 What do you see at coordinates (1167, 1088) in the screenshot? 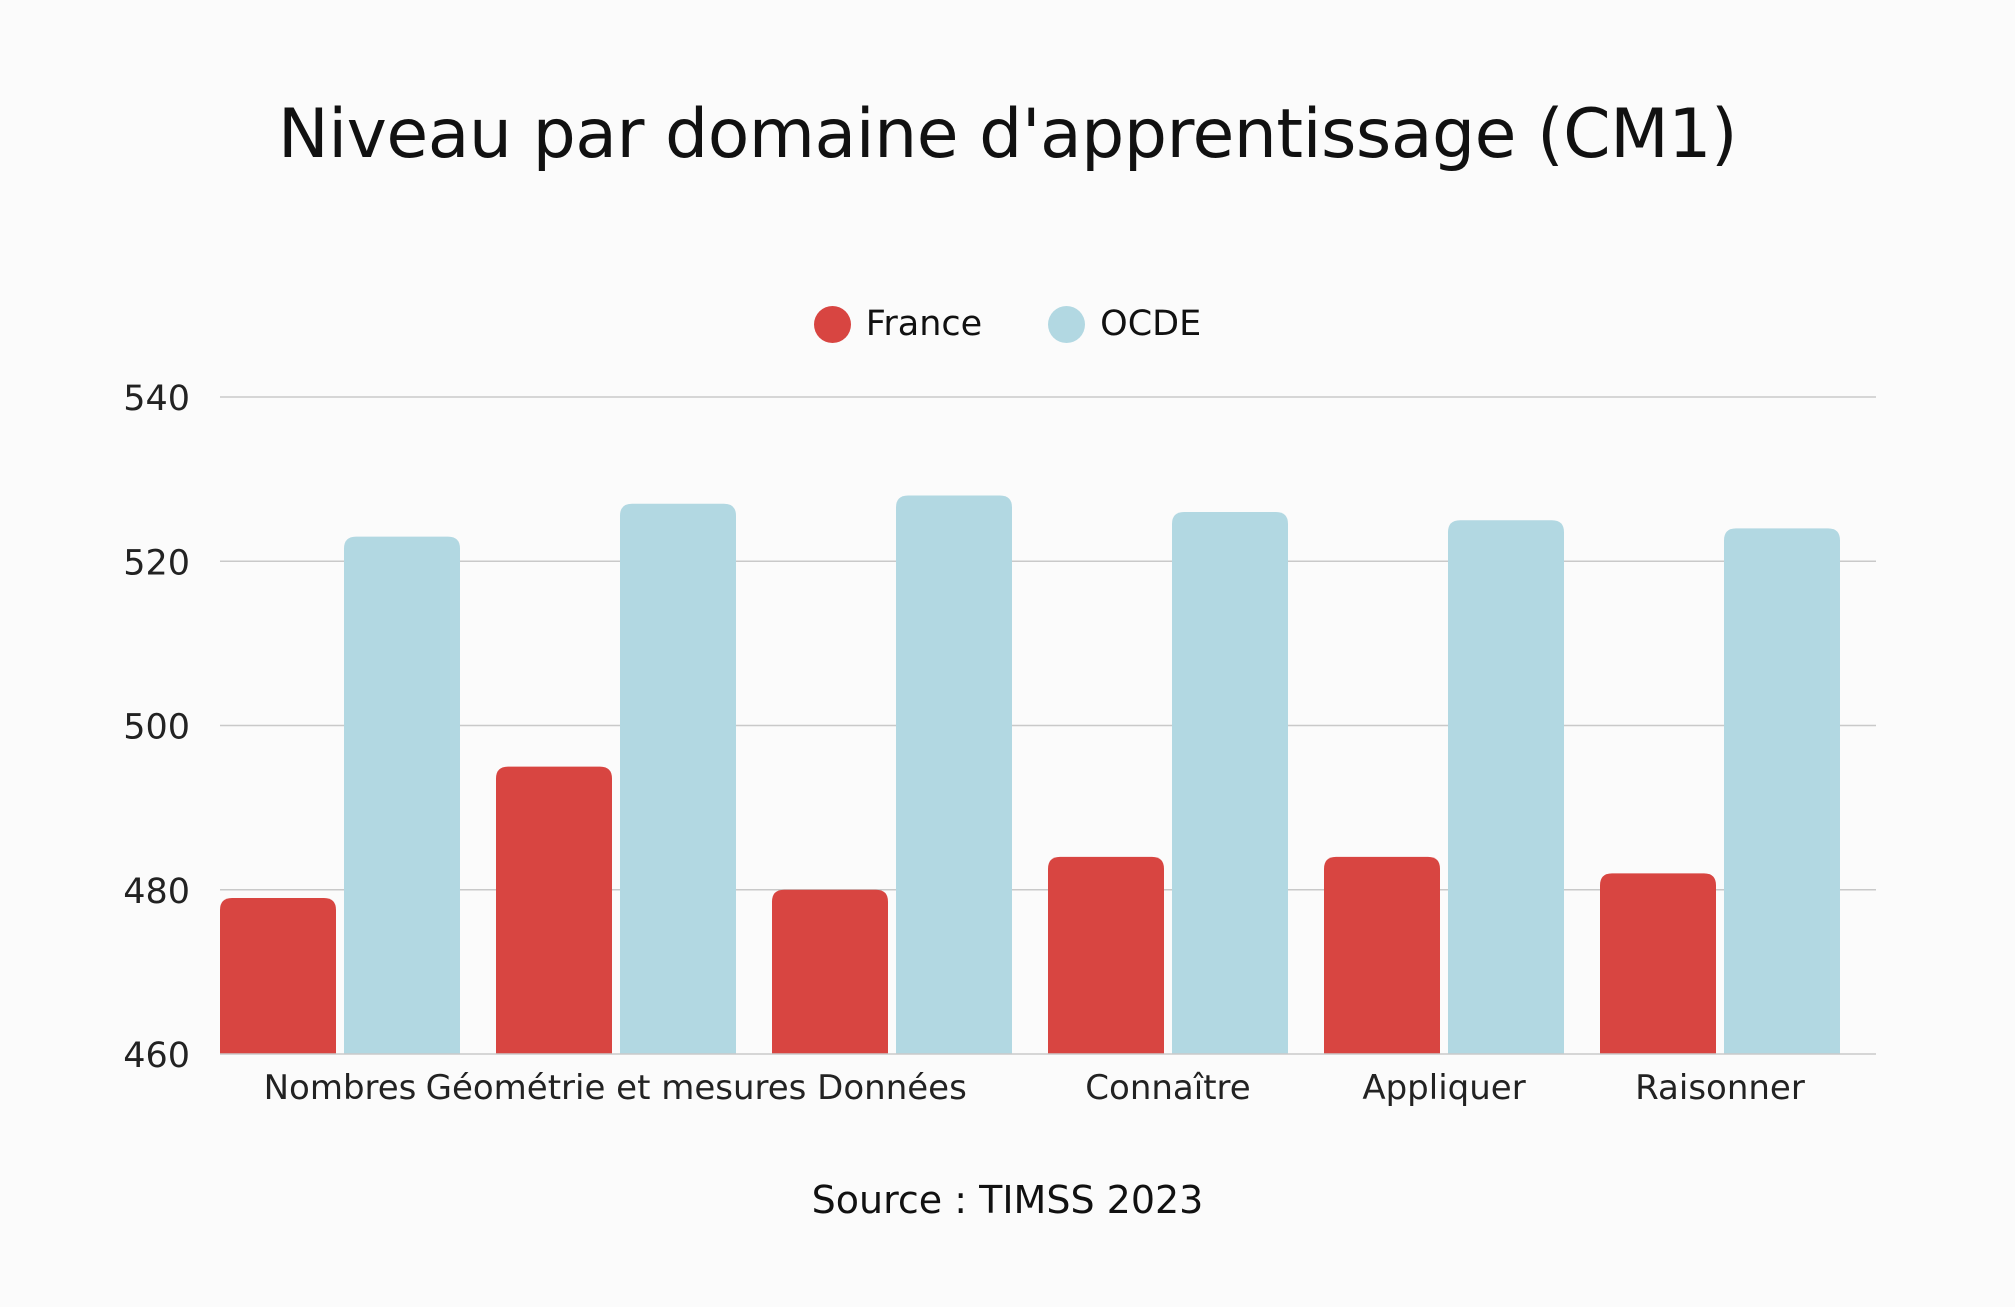
I see `x-tick-label: Connaître` at bounding box center [1167, 1088].